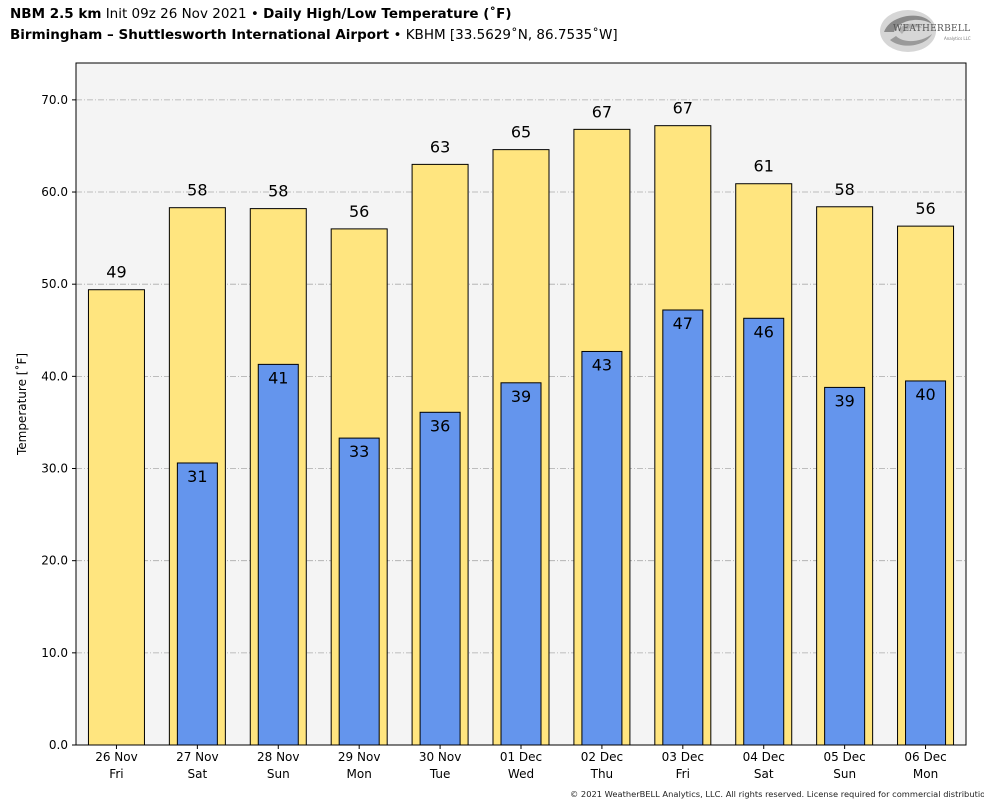  I want to click on x-tick-date: 27 Nov, so click(197, 757).